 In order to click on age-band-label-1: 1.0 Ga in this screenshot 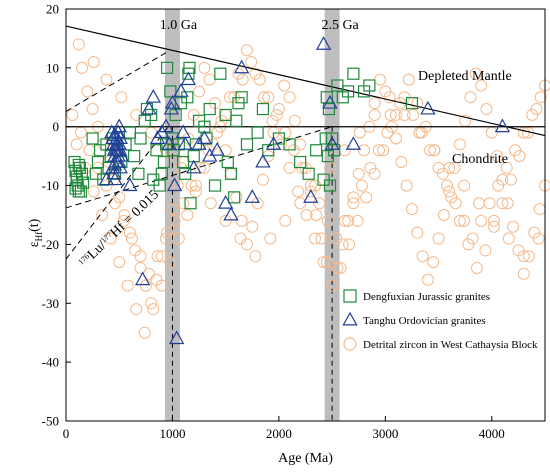, I will do `click(179, 25)`.